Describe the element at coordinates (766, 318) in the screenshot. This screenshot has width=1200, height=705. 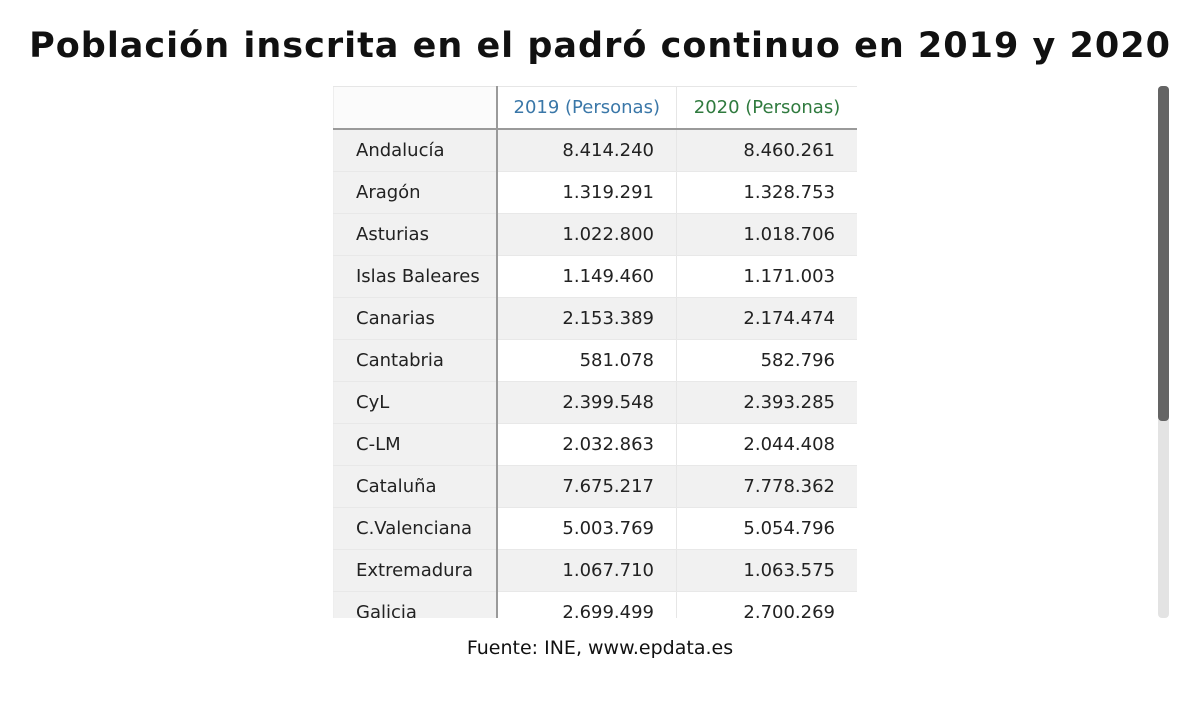
I see `cell-2020: 2.174.474` at that location.